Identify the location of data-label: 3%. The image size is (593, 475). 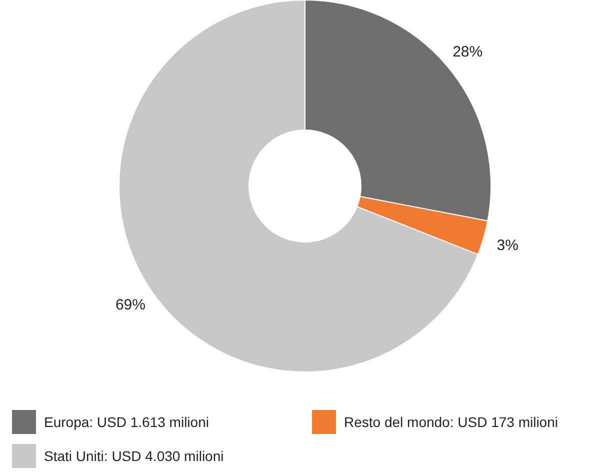
(507, 245).